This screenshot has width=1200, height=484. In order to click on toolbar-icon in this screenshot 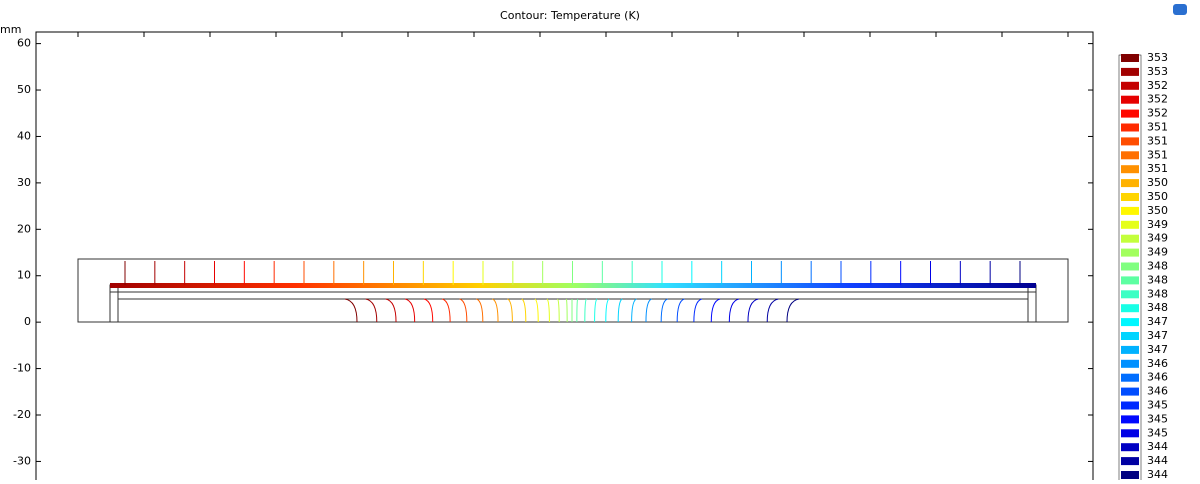, I will do `click(1180, 9)`.